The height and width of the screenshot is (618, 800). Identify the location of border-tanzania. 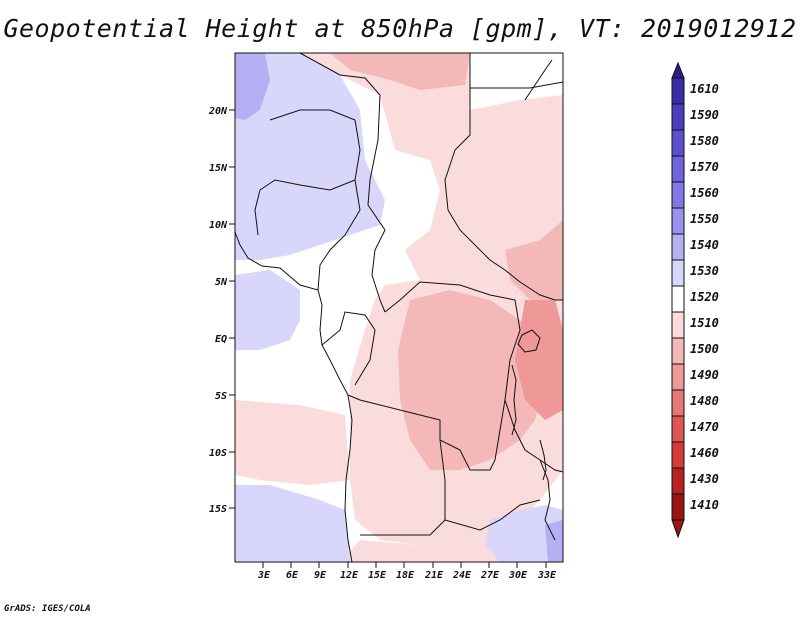
(533, 436).